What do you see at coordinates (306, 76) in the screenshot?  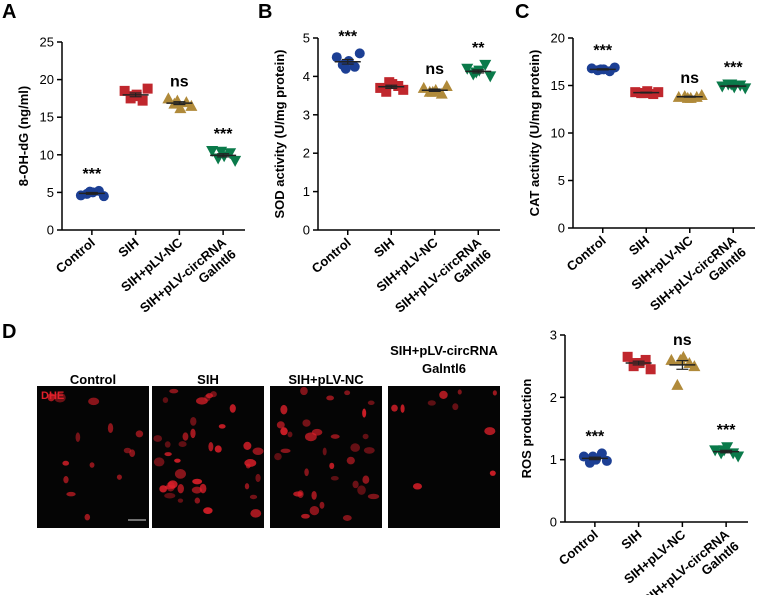 I see `y-tick-label: 4` at bounding box center [306, 76].